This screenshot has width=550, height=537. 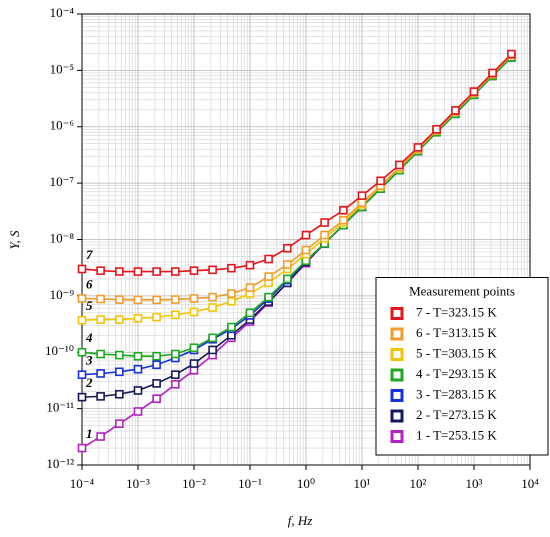 I want to click on x-tick-label: 10⁻², so click(x=194, y=483).